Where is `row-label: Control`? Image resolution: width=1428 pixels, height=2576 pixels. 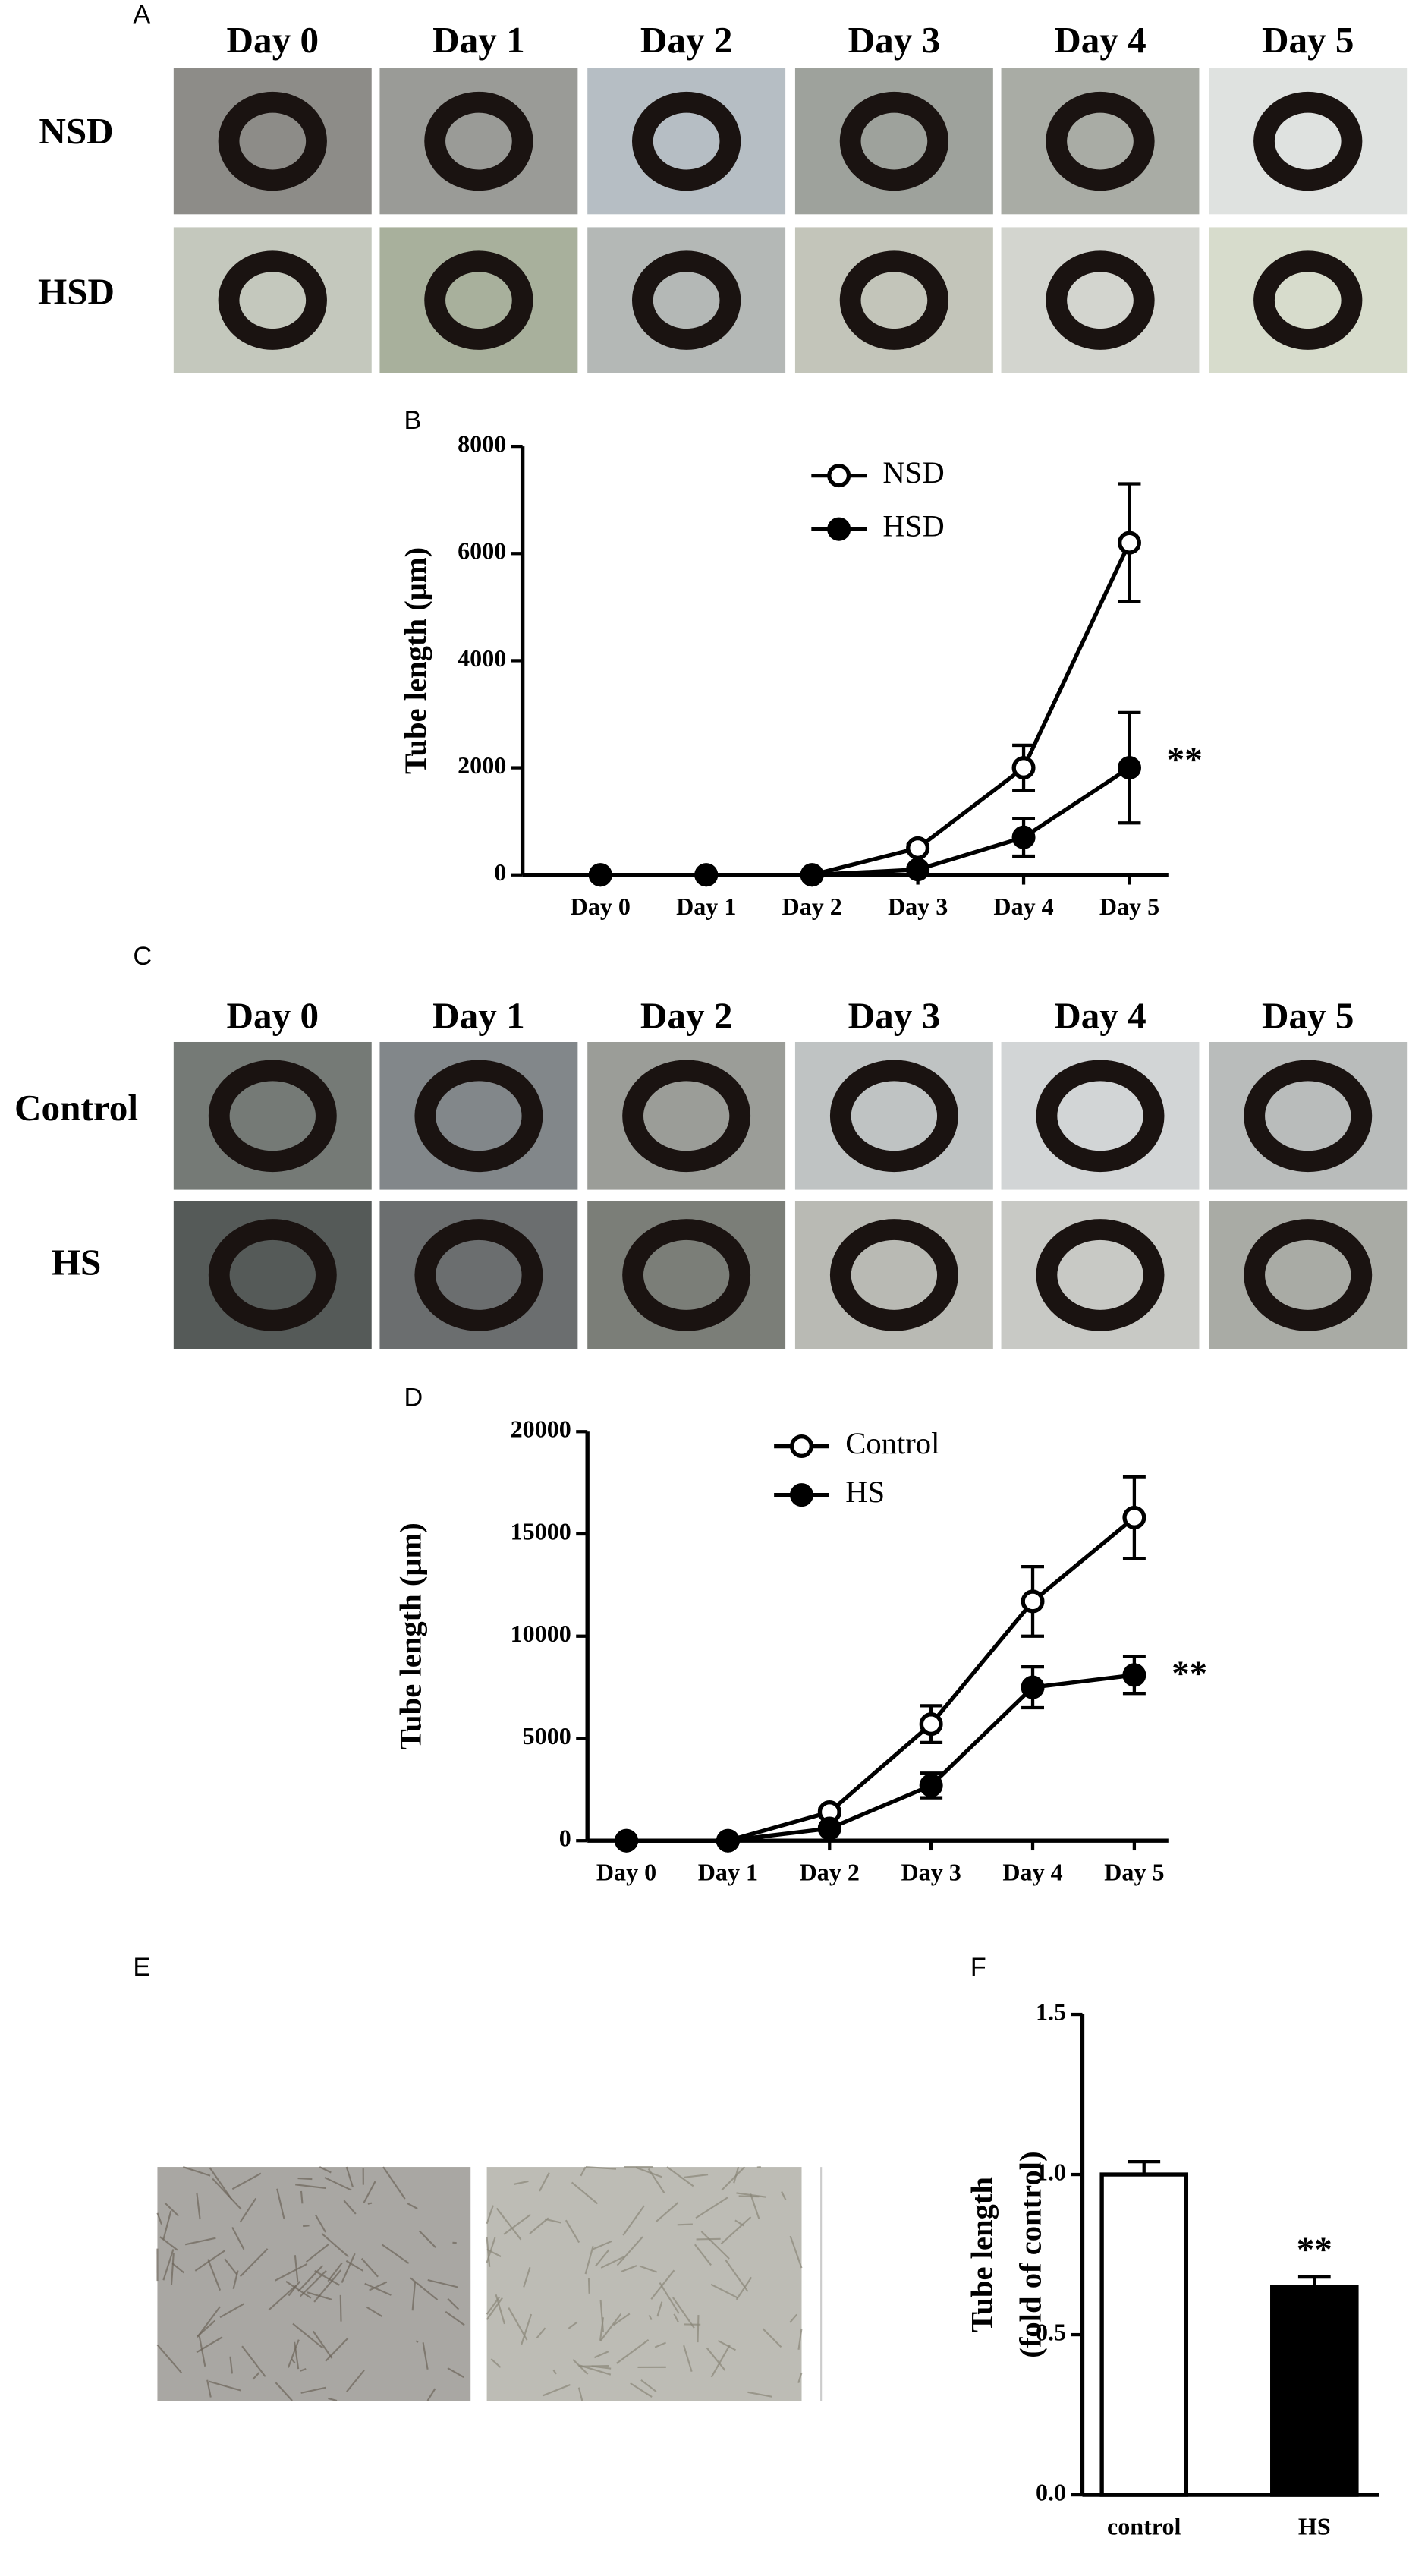 row-label: Control is located at coordinates (76, 1108).